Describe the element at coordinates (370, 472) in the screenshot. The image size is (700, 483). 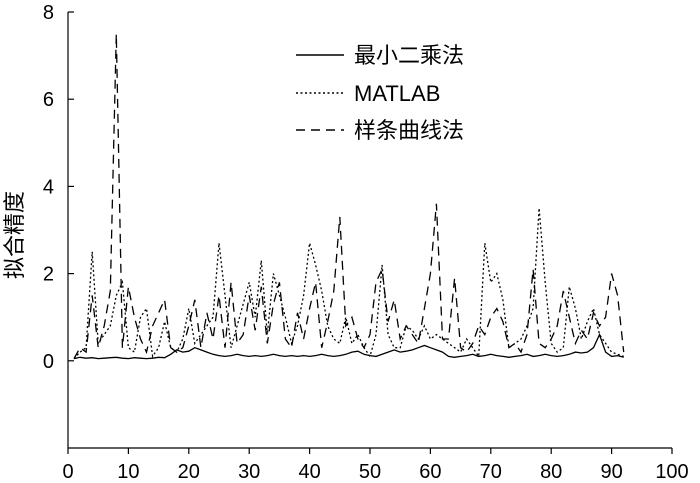
I see `x-tick-label: 50` at that location.